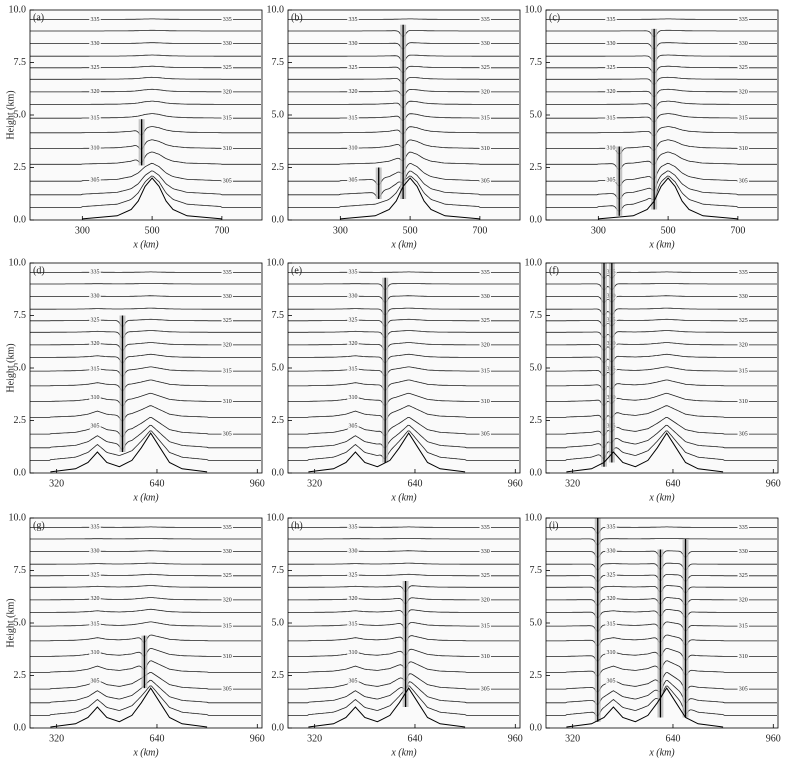  Describe the element at coordinates (10, 114) in the screenshot. I see `y-axis-label: Height (km)` at that location.